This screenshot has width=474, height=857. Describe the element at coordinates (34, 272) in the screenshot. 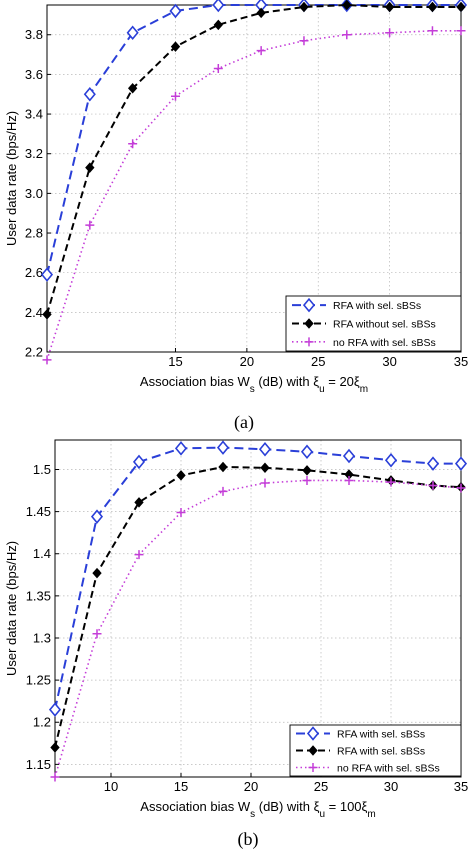

I see `y-tick-label: 2.6` at that location.